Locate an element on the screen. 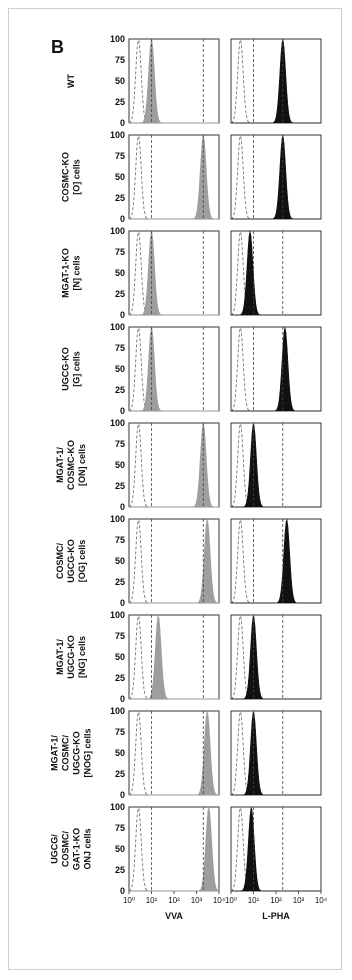  row-label: WT is located at coordinates (71, 81).